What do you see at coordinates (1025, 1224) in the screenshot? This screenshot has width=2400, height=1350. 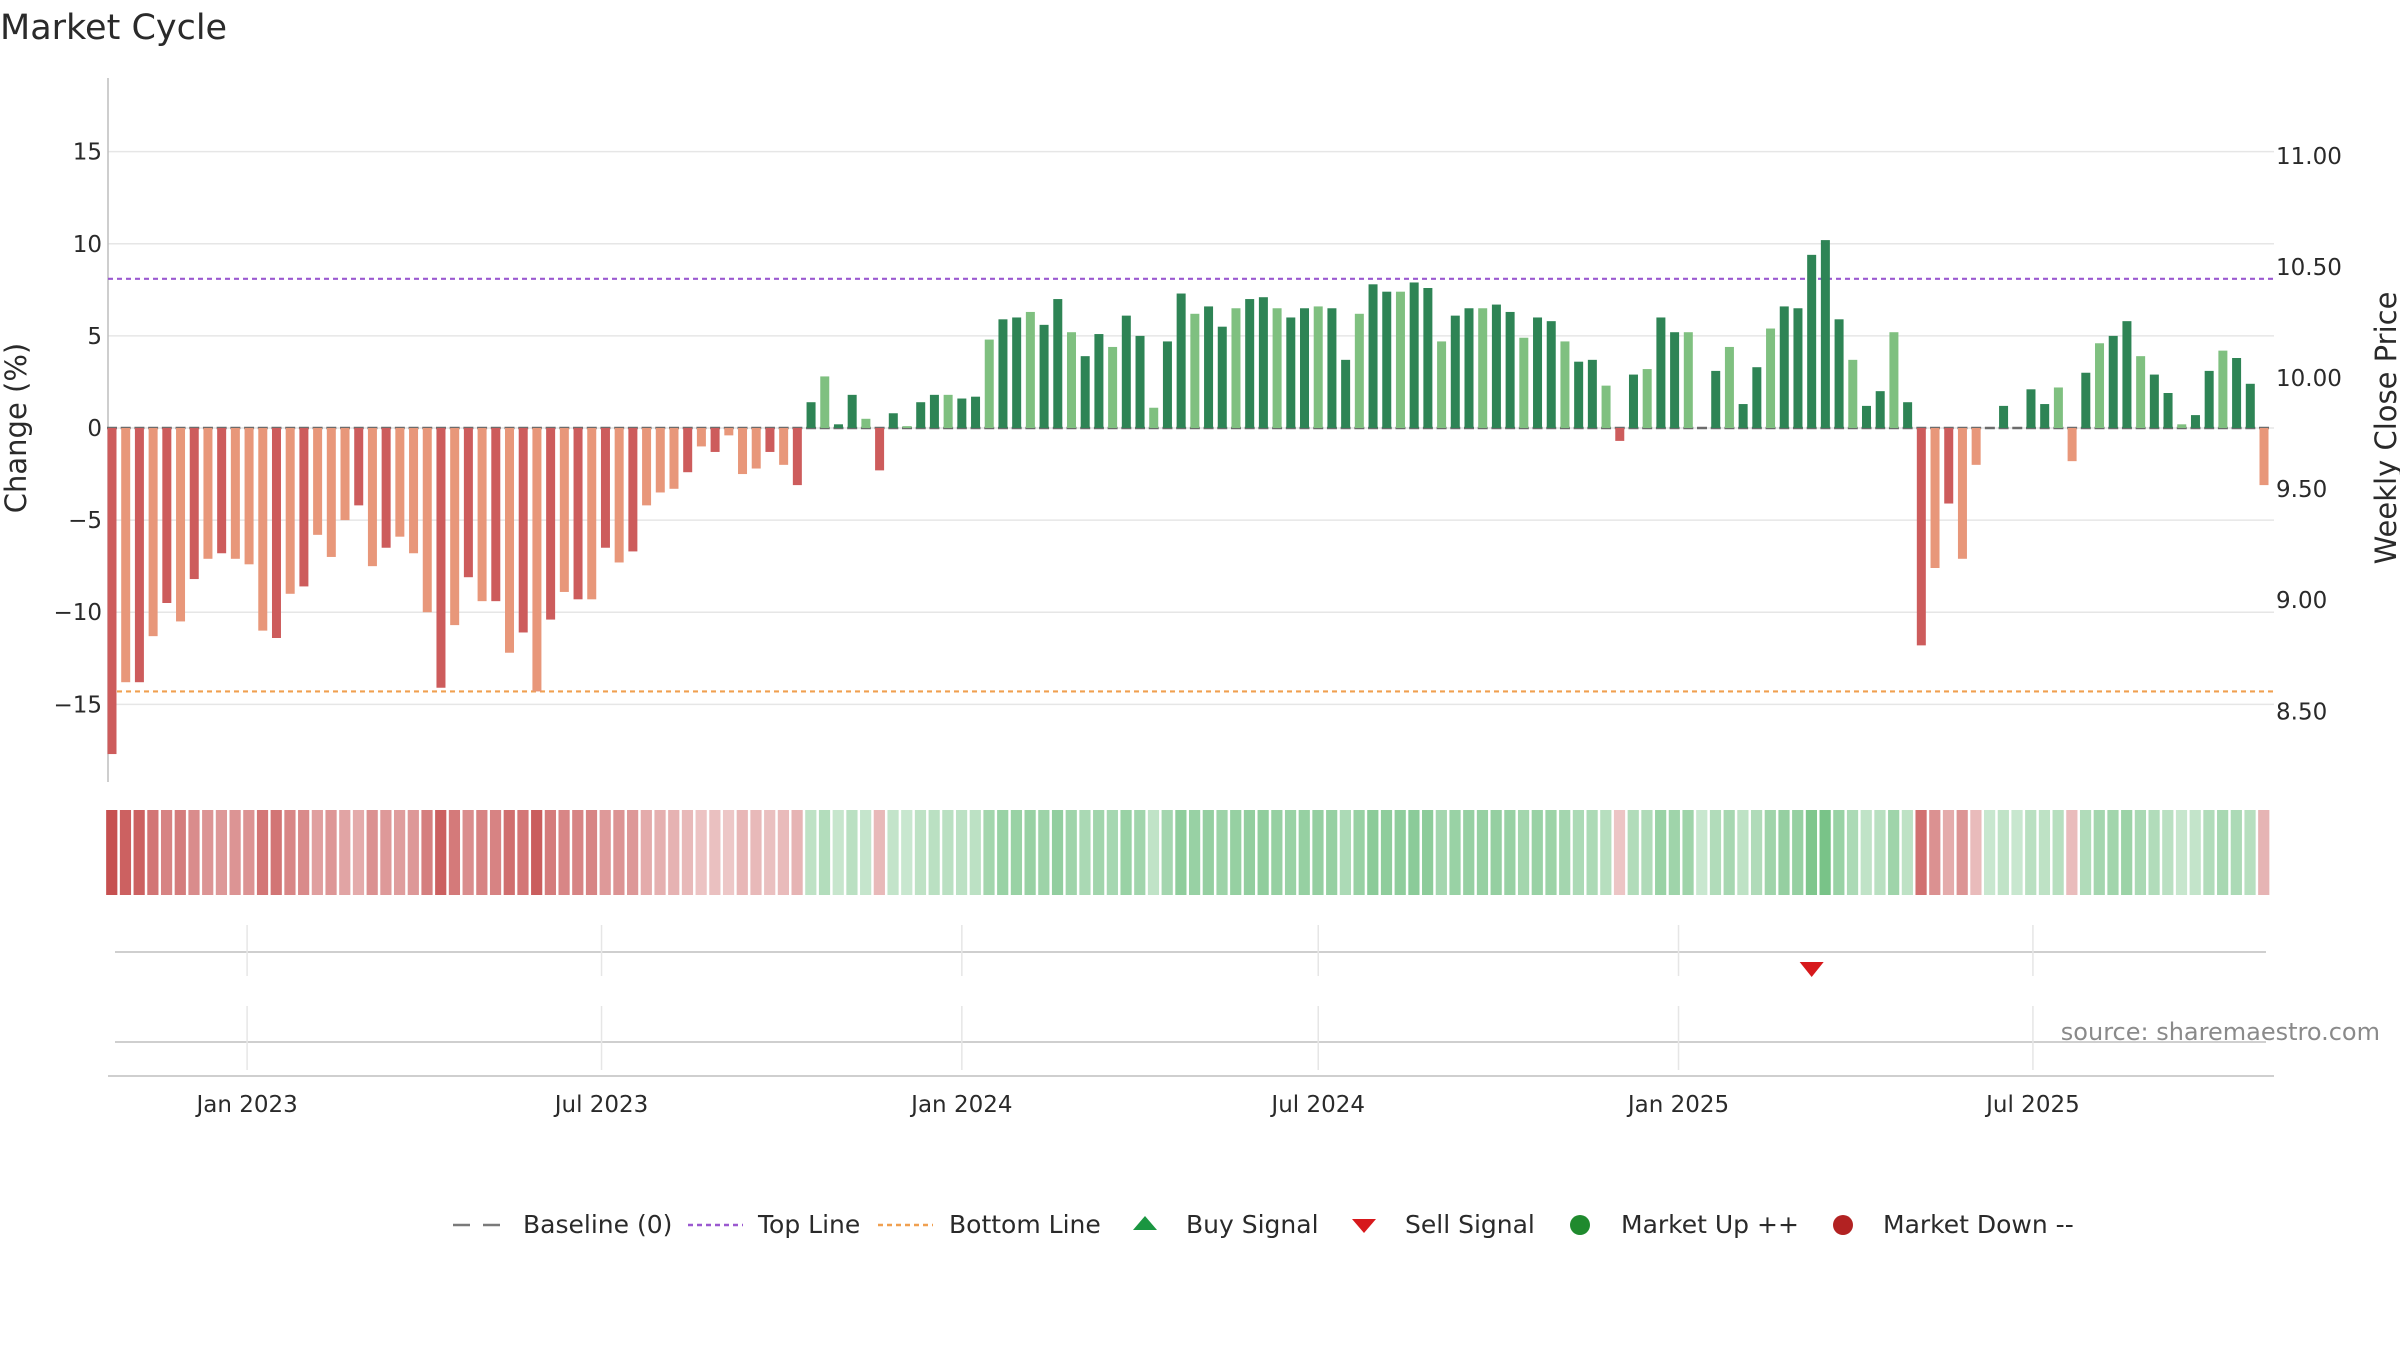 I see `legend-label: Bottom Line` at bounding box center [1025, 1224].